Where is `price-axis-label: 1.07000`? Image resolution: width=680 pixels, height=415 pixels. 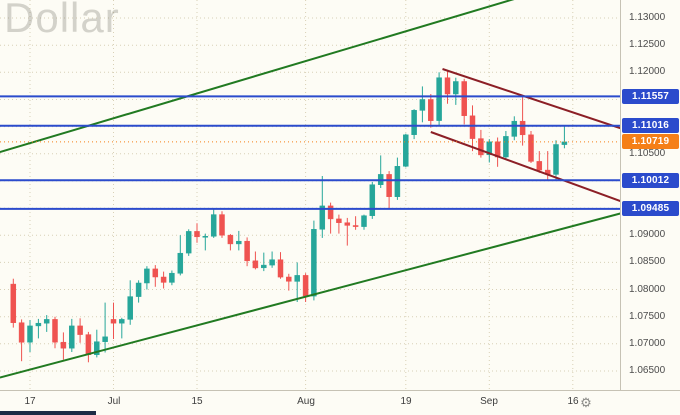
price-axis-label: 1.07000 is located at coordinates (647, 343).